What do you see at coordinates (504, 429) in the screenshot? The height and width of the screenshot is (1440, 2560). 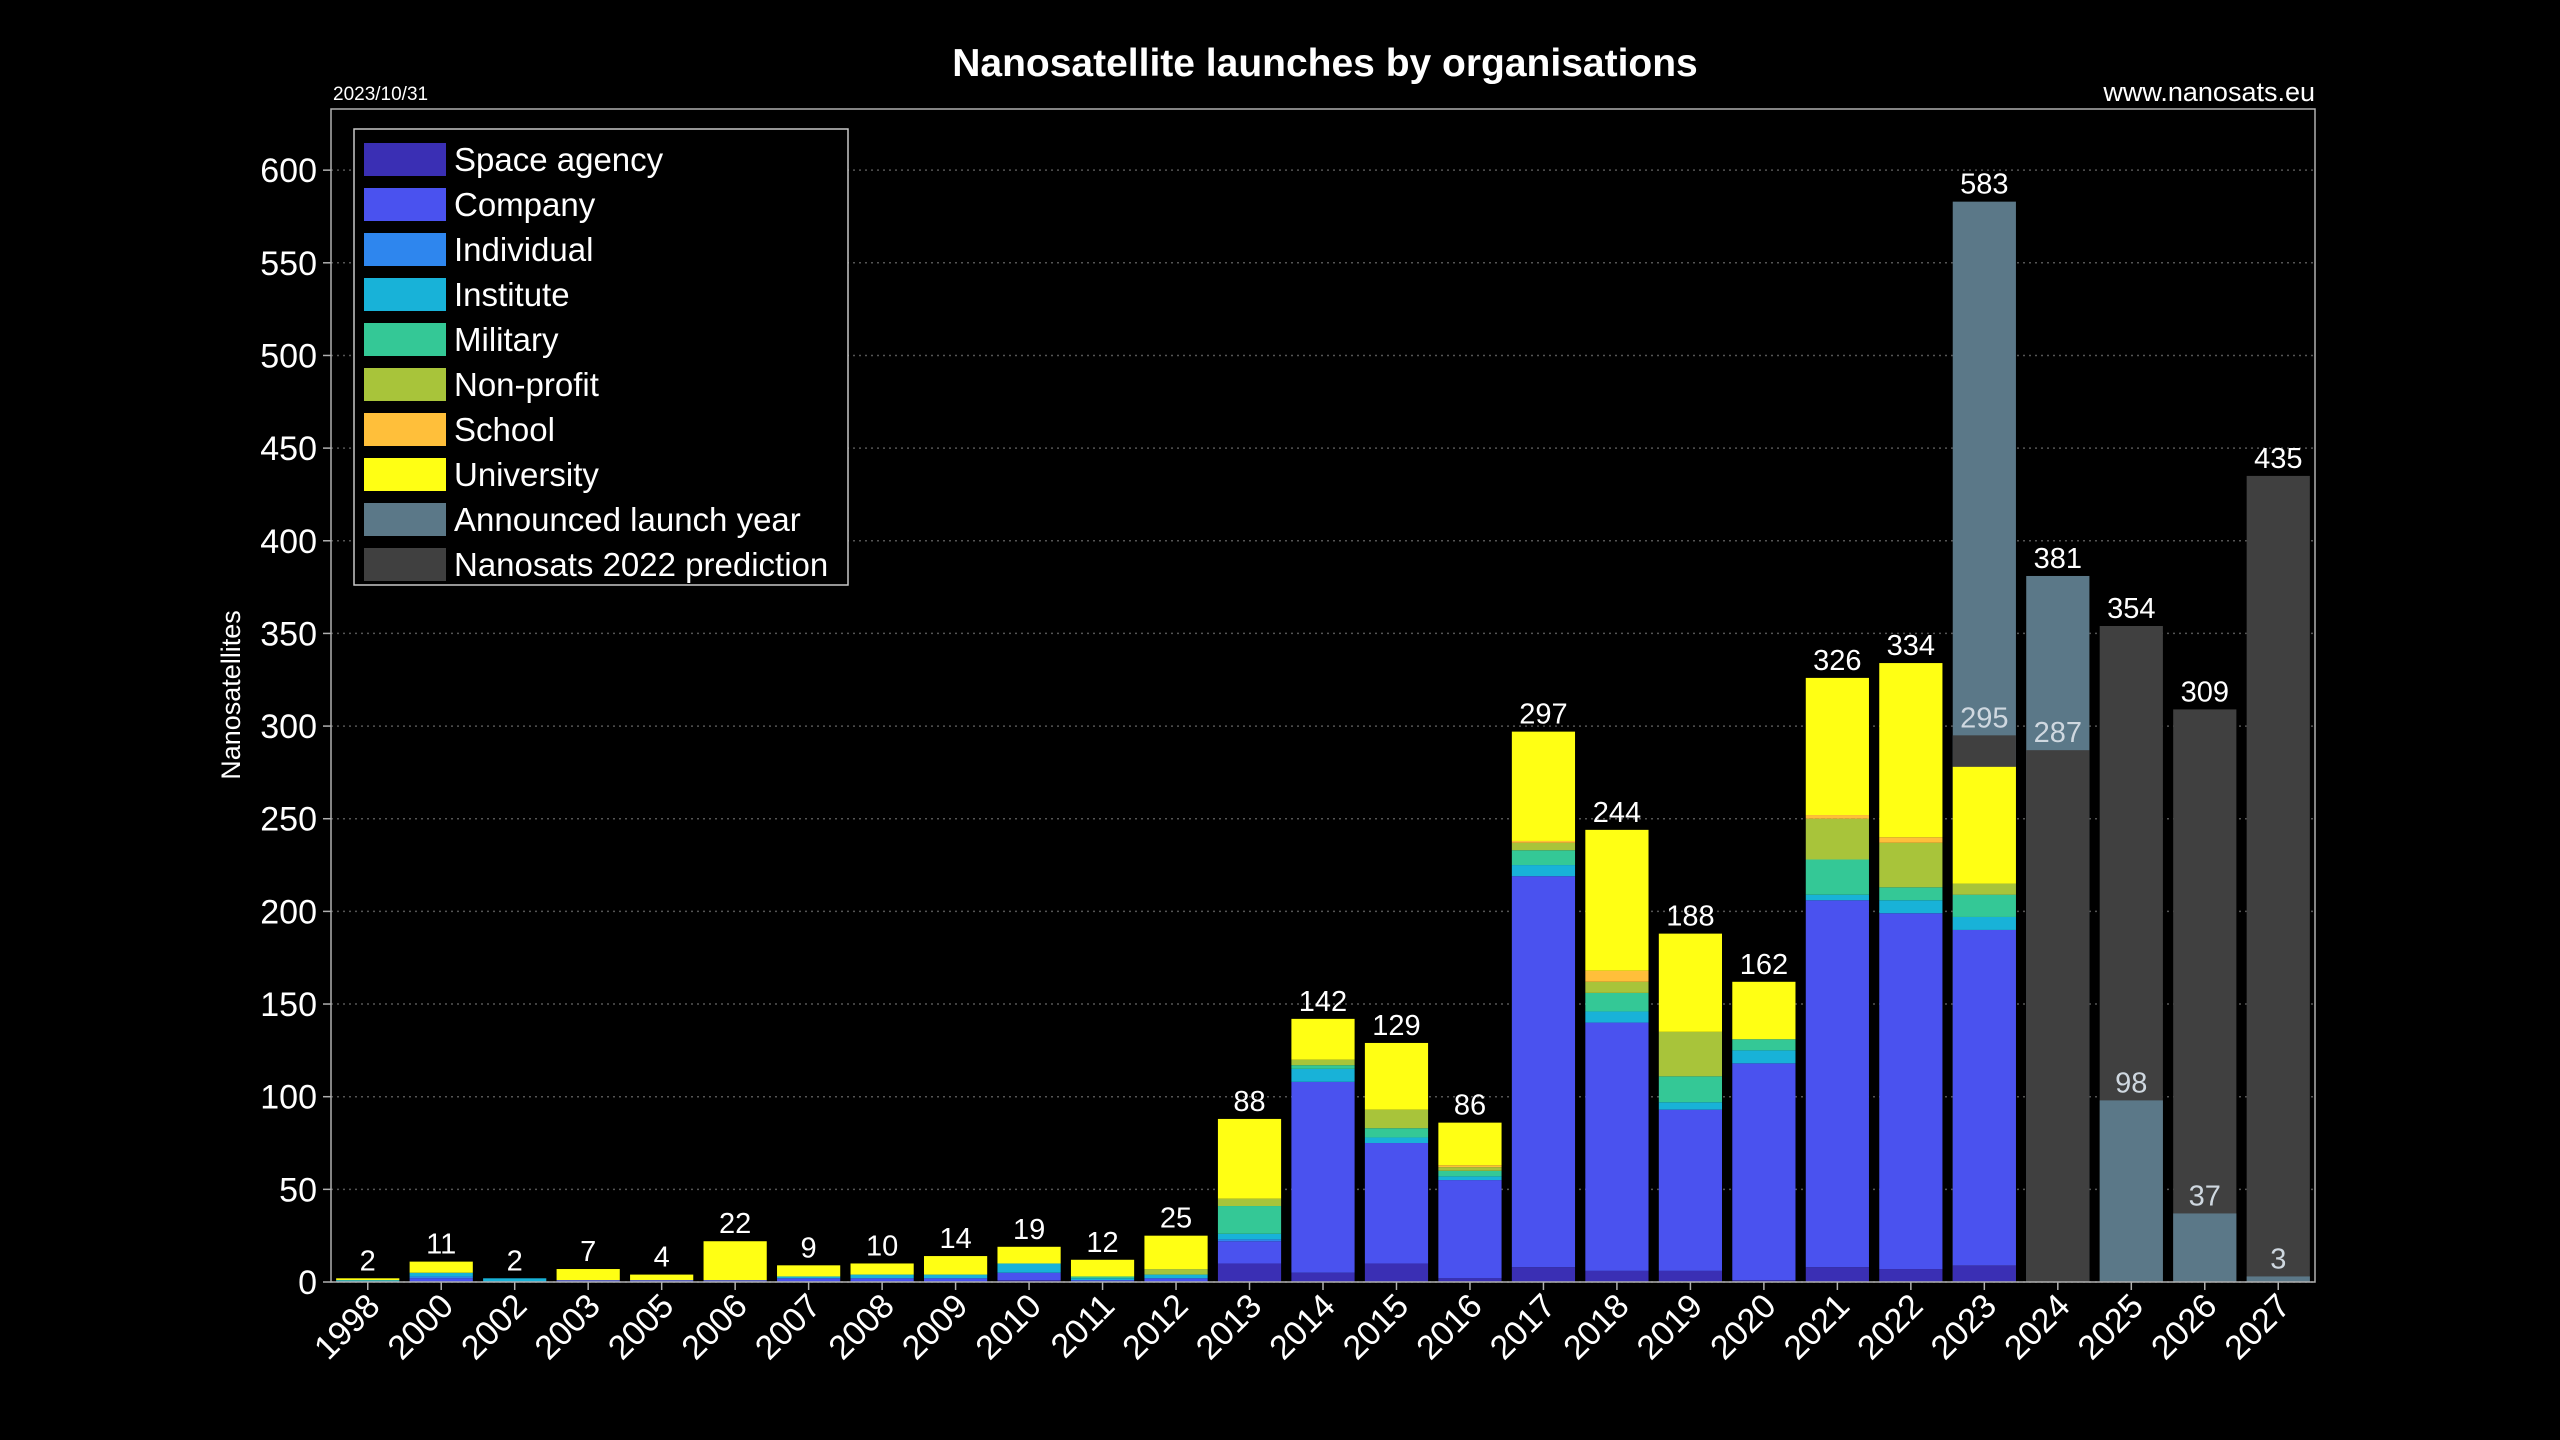 I see `legend-label: School` at bounding box center [504, 429].